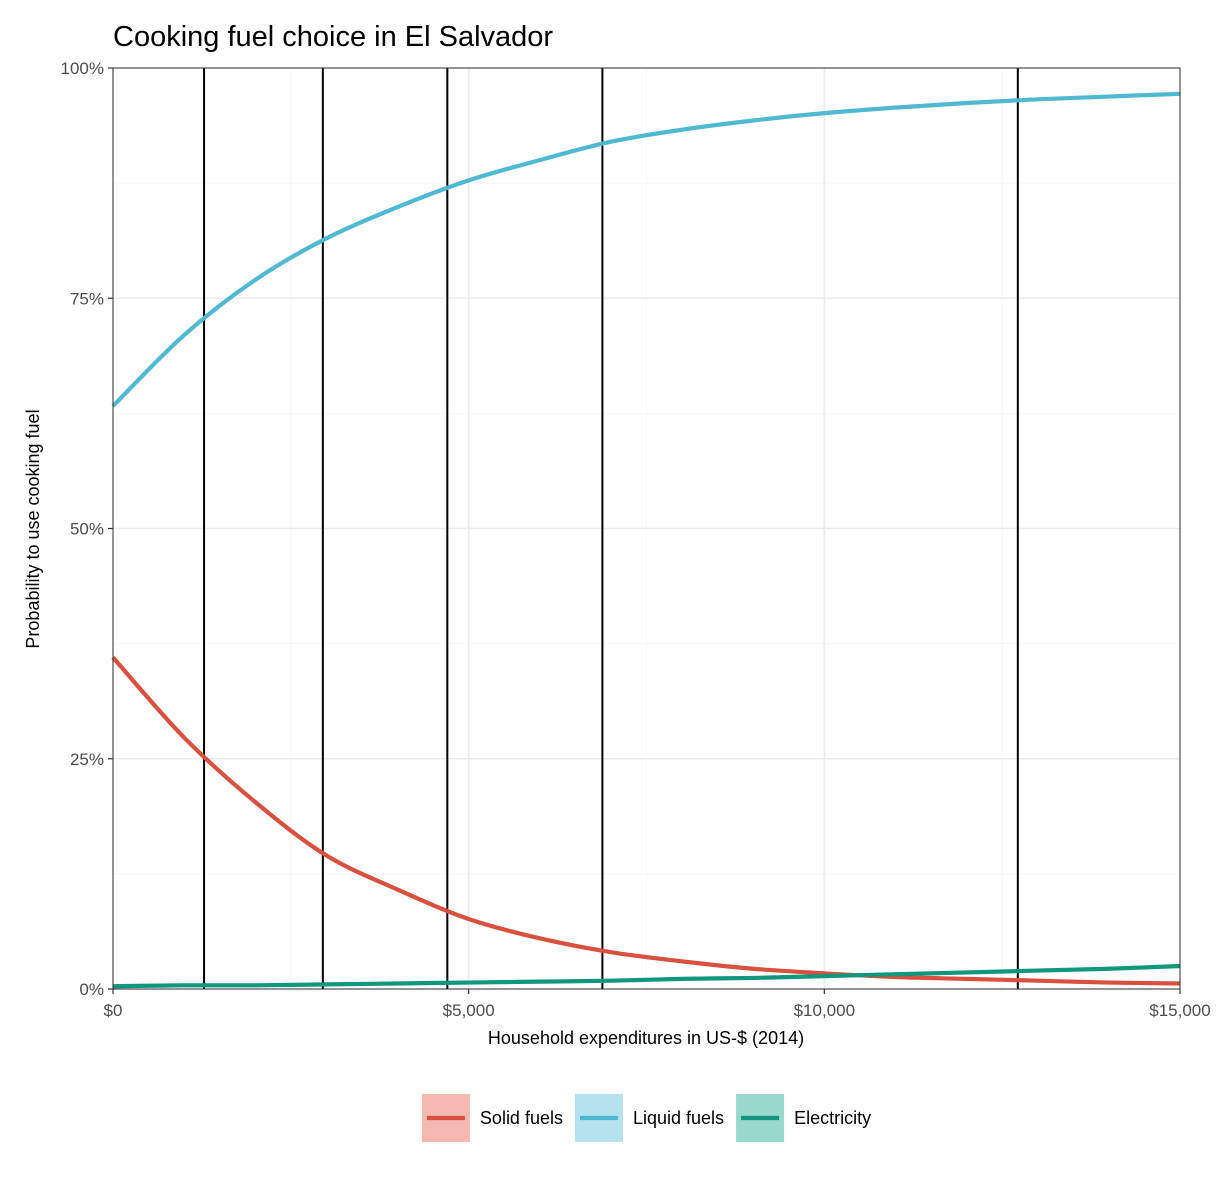 The image size is (1220, 1181). What do you see at coordinates (678, 1118) in the screenshot?
I see `legend-label-liquid-fuels: Liquid fuels` at bounding box center [678, 1118].